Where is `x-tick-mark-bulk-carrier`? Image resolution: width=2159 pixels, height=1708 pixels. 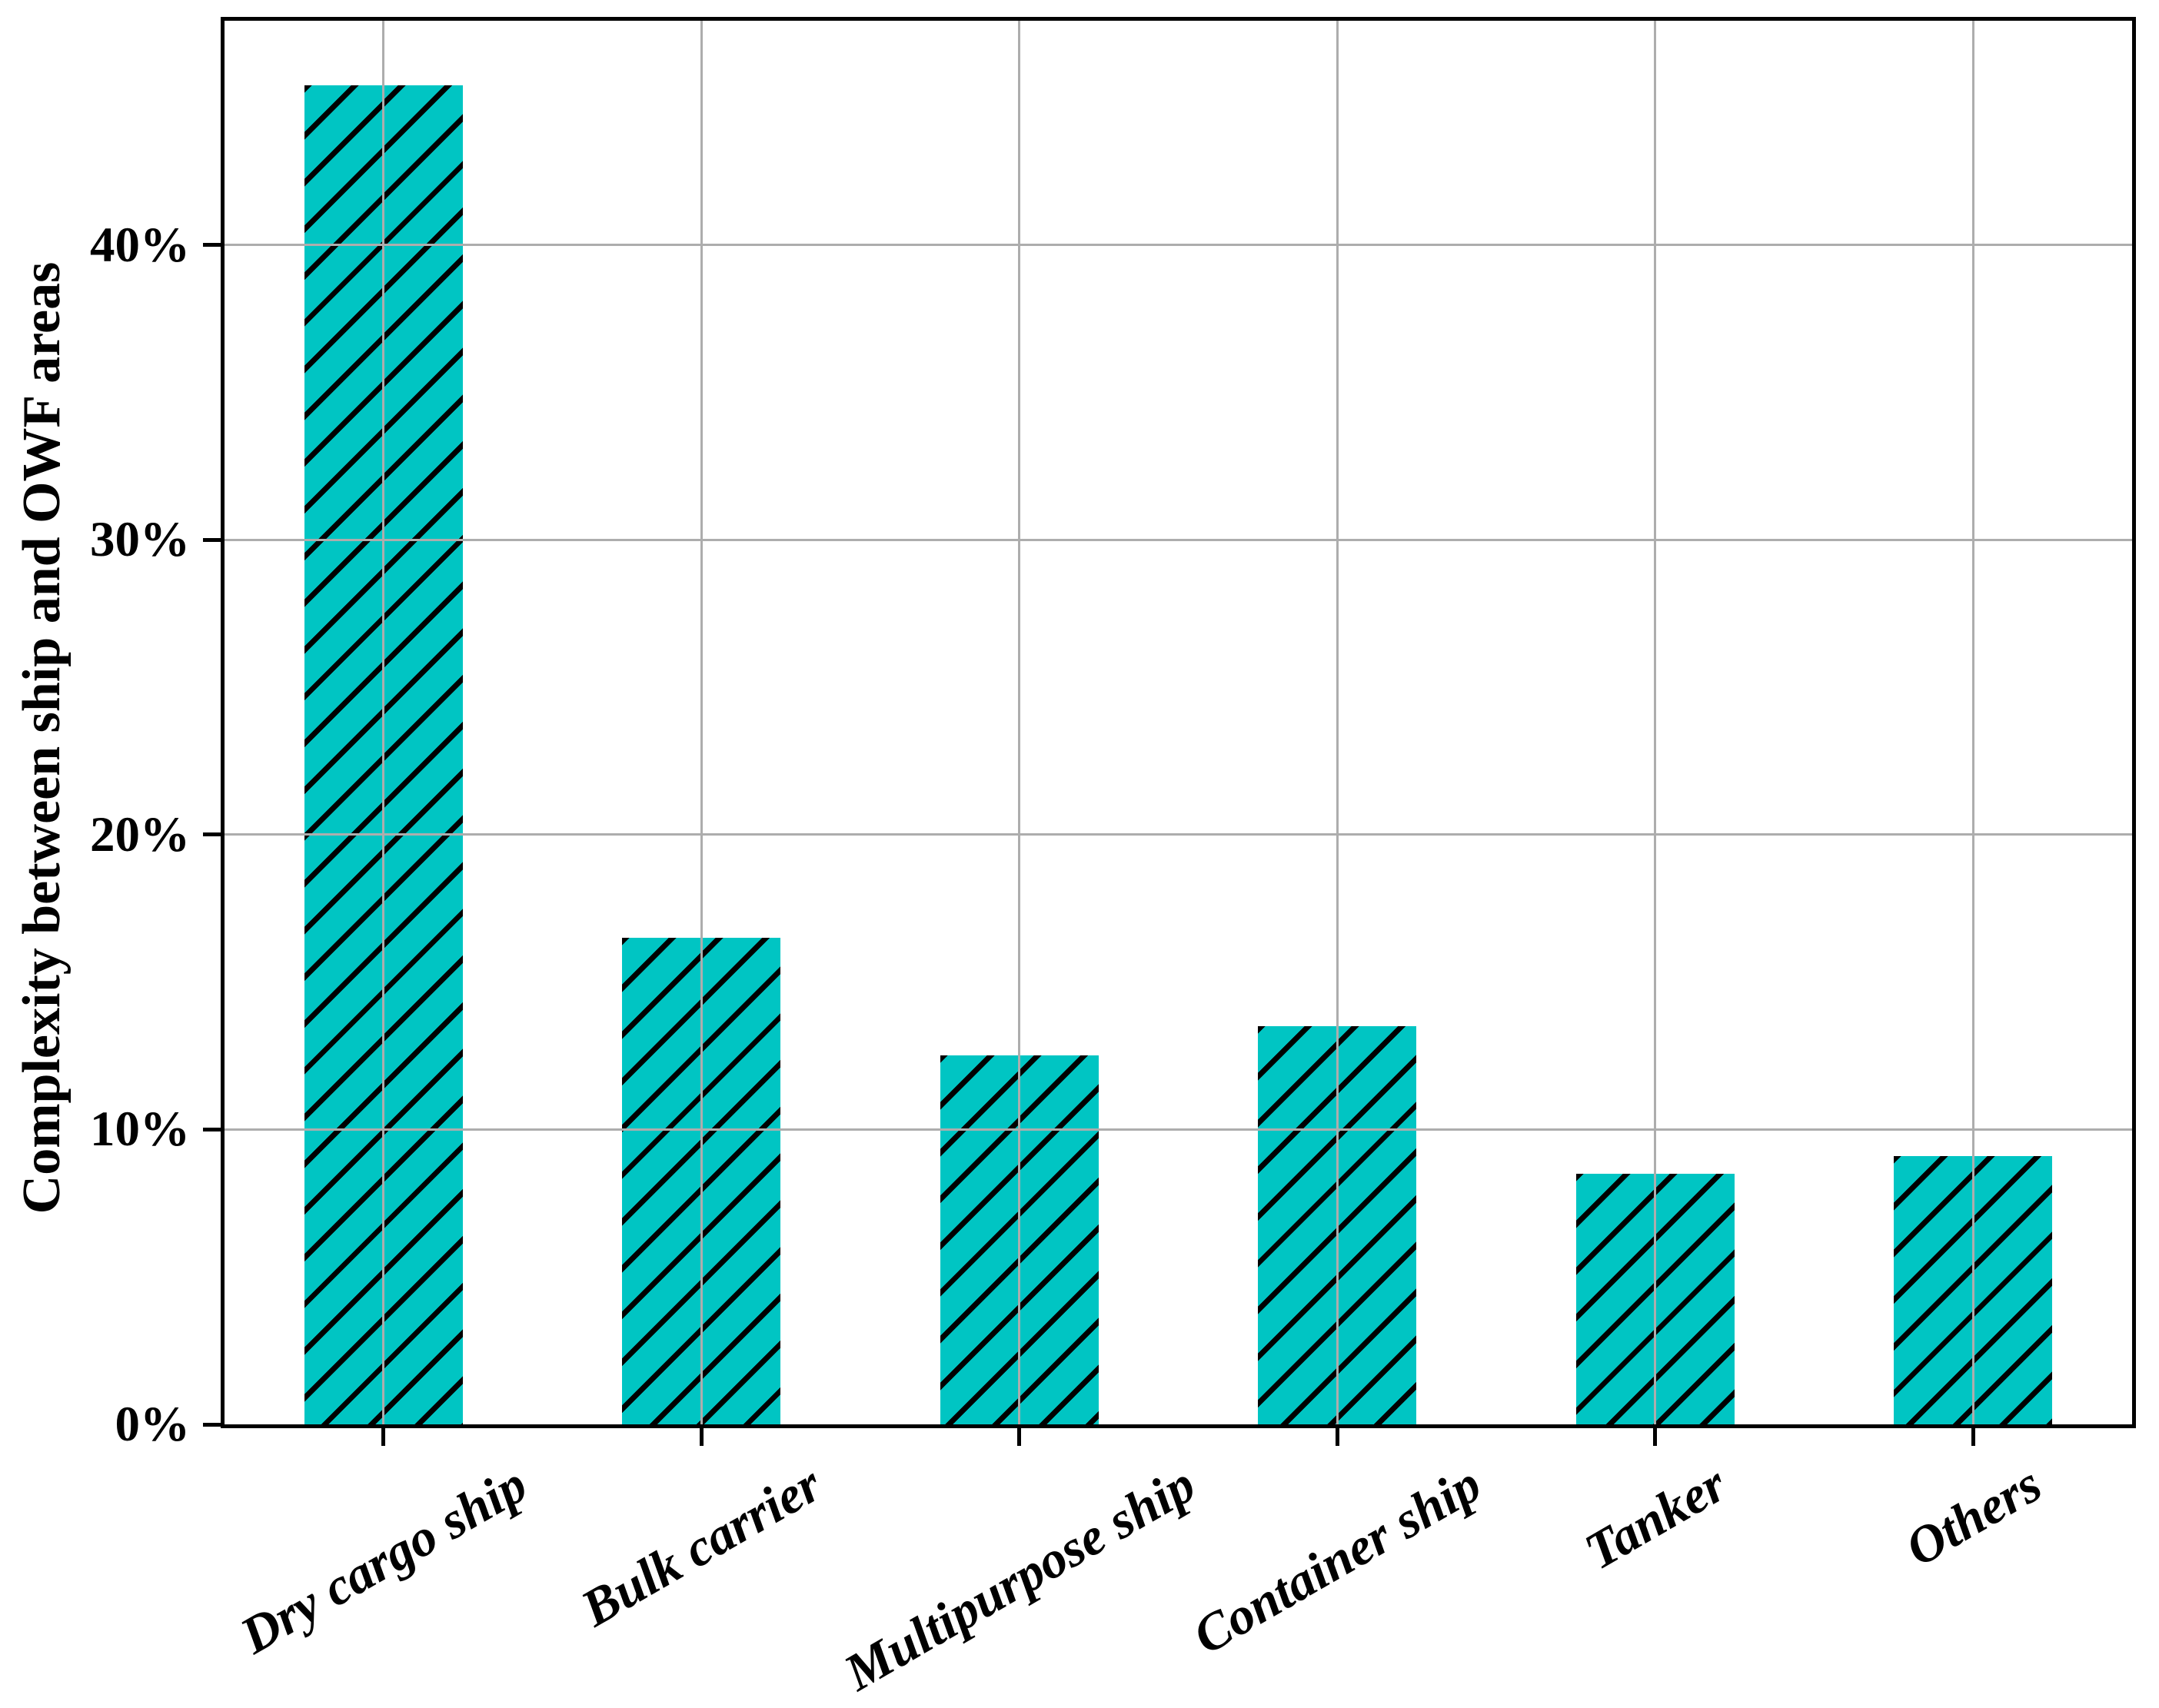
x-tick-mark-bulk-carrier is located at coordinates (702, 1435).